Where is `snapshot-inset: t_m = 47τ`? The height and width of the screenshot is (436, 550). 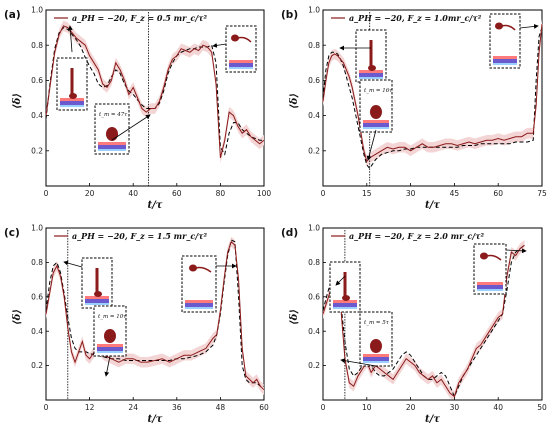 snapshot-inset: t_m = 47τ is located at coordinates (122, 129).